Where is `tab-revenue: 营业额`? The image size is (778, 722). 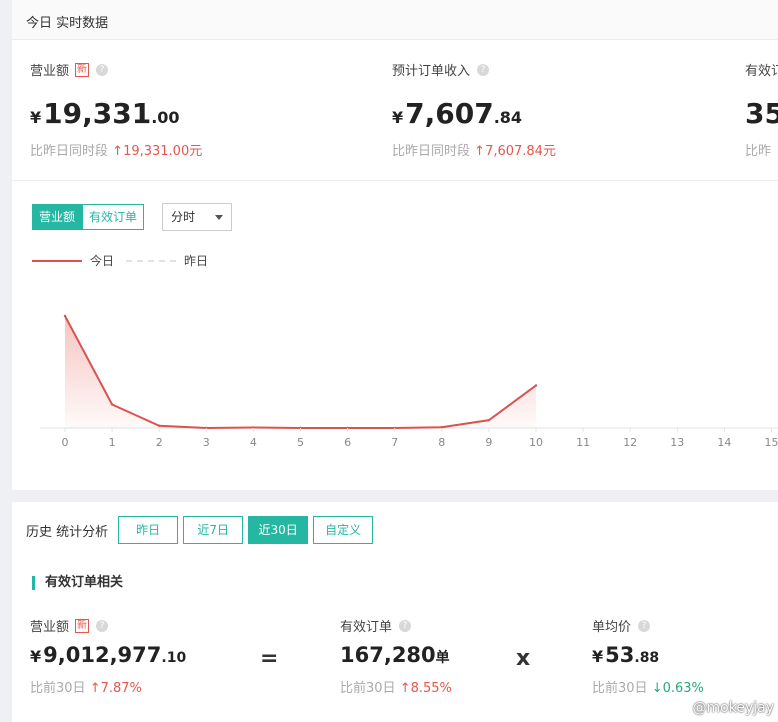
tab-revenue: 营业额 is located at coordinates (57, 217).